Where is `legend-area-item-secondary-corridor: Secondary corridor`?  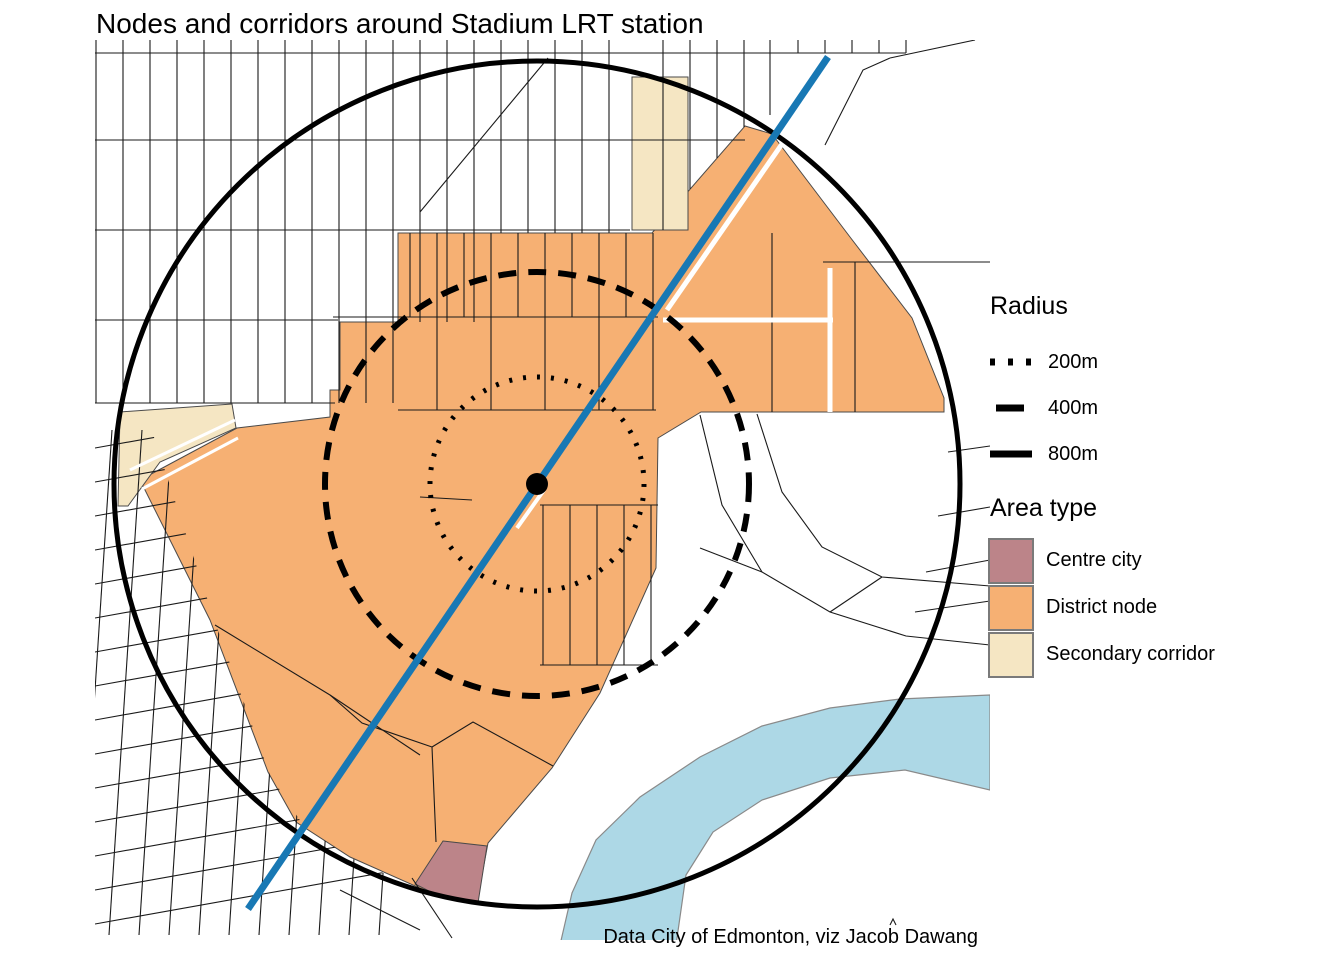 legend-area-item-secondary-corridor: Secondary corridor is located at coordinates (1166, 654).